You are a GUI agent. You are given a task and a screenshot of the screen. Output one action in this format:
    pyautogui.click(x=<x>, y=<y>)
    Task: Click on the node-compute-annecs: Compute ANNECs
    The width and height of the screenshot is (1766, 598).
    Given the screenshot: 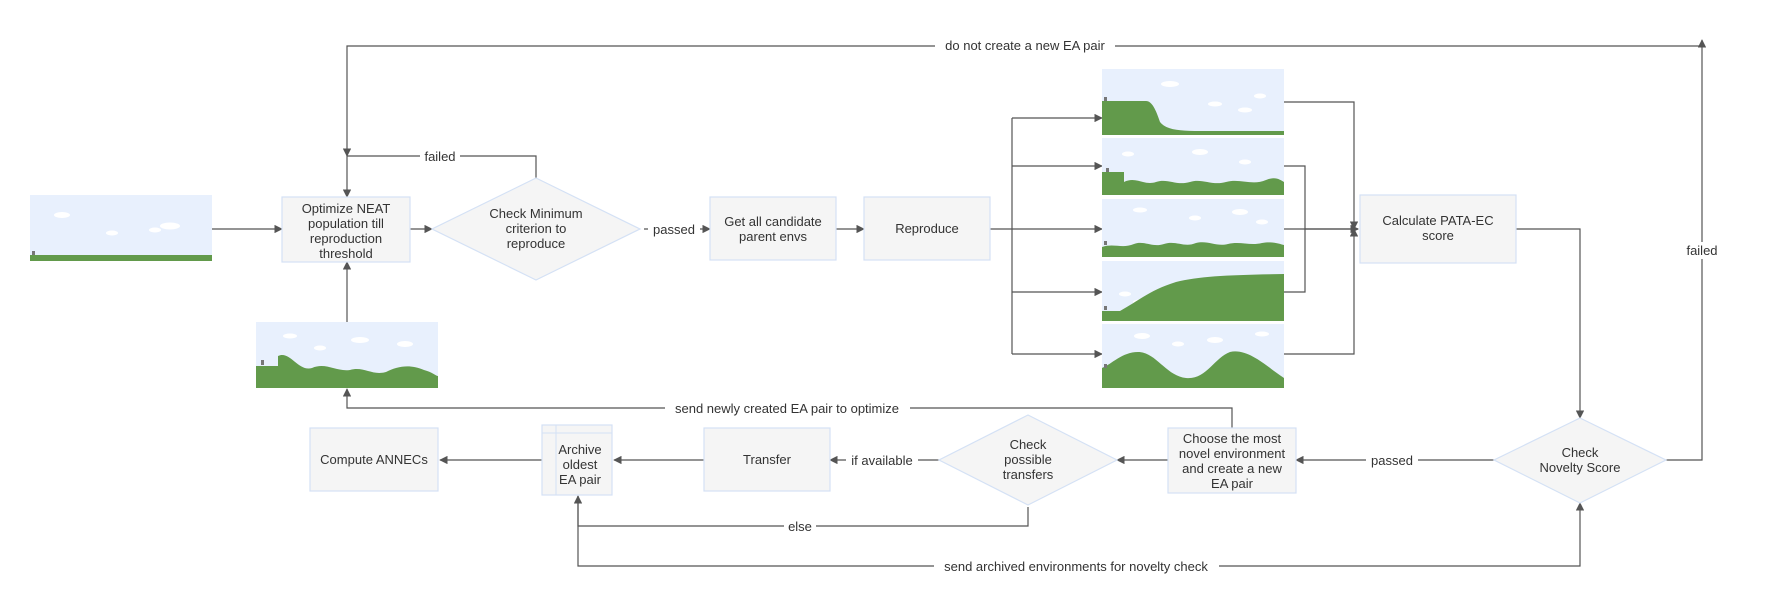 What is the action you would take?
    pyautogui.click(x=374, y=459)
    